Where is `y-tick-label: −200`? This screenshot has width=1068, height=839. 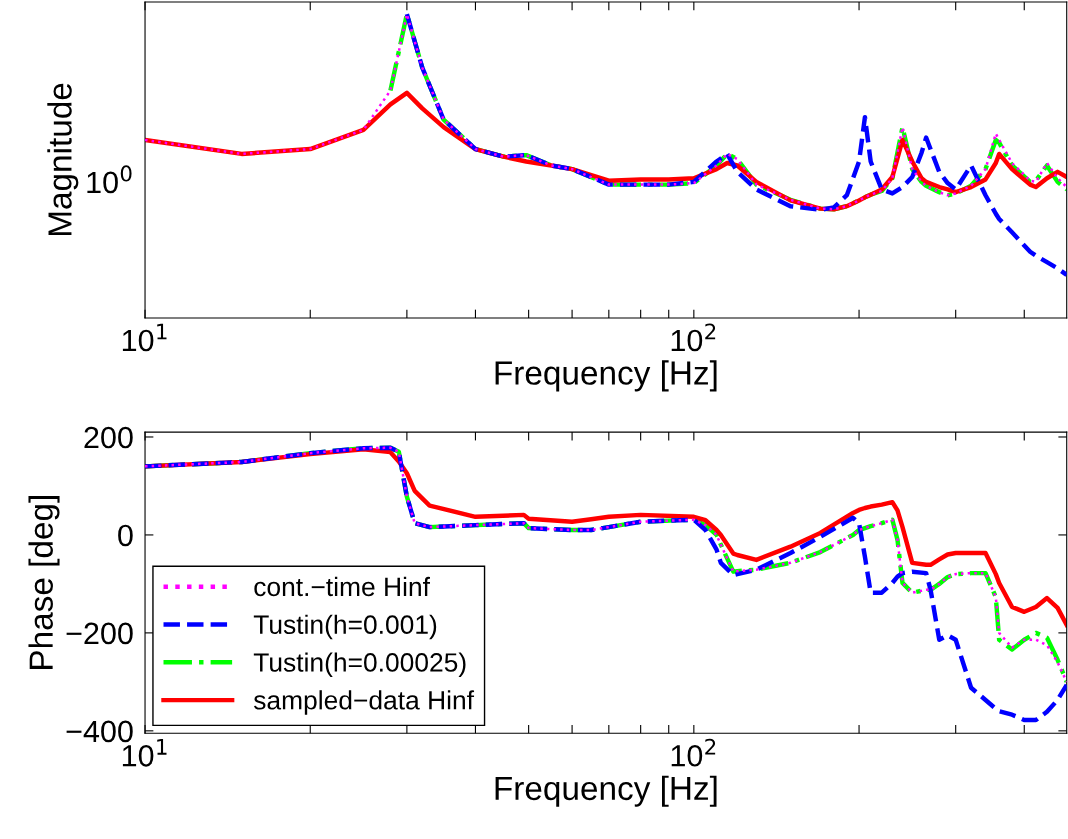
y-tick-label: −200 is located at coordinates (99, 633).